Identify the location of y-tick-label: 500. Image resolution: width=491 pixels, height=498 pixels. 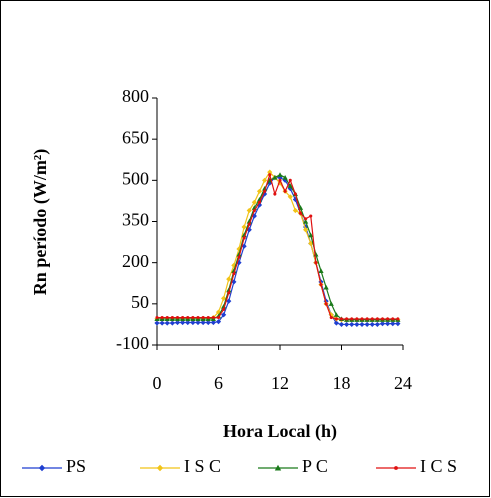
(135, 178).